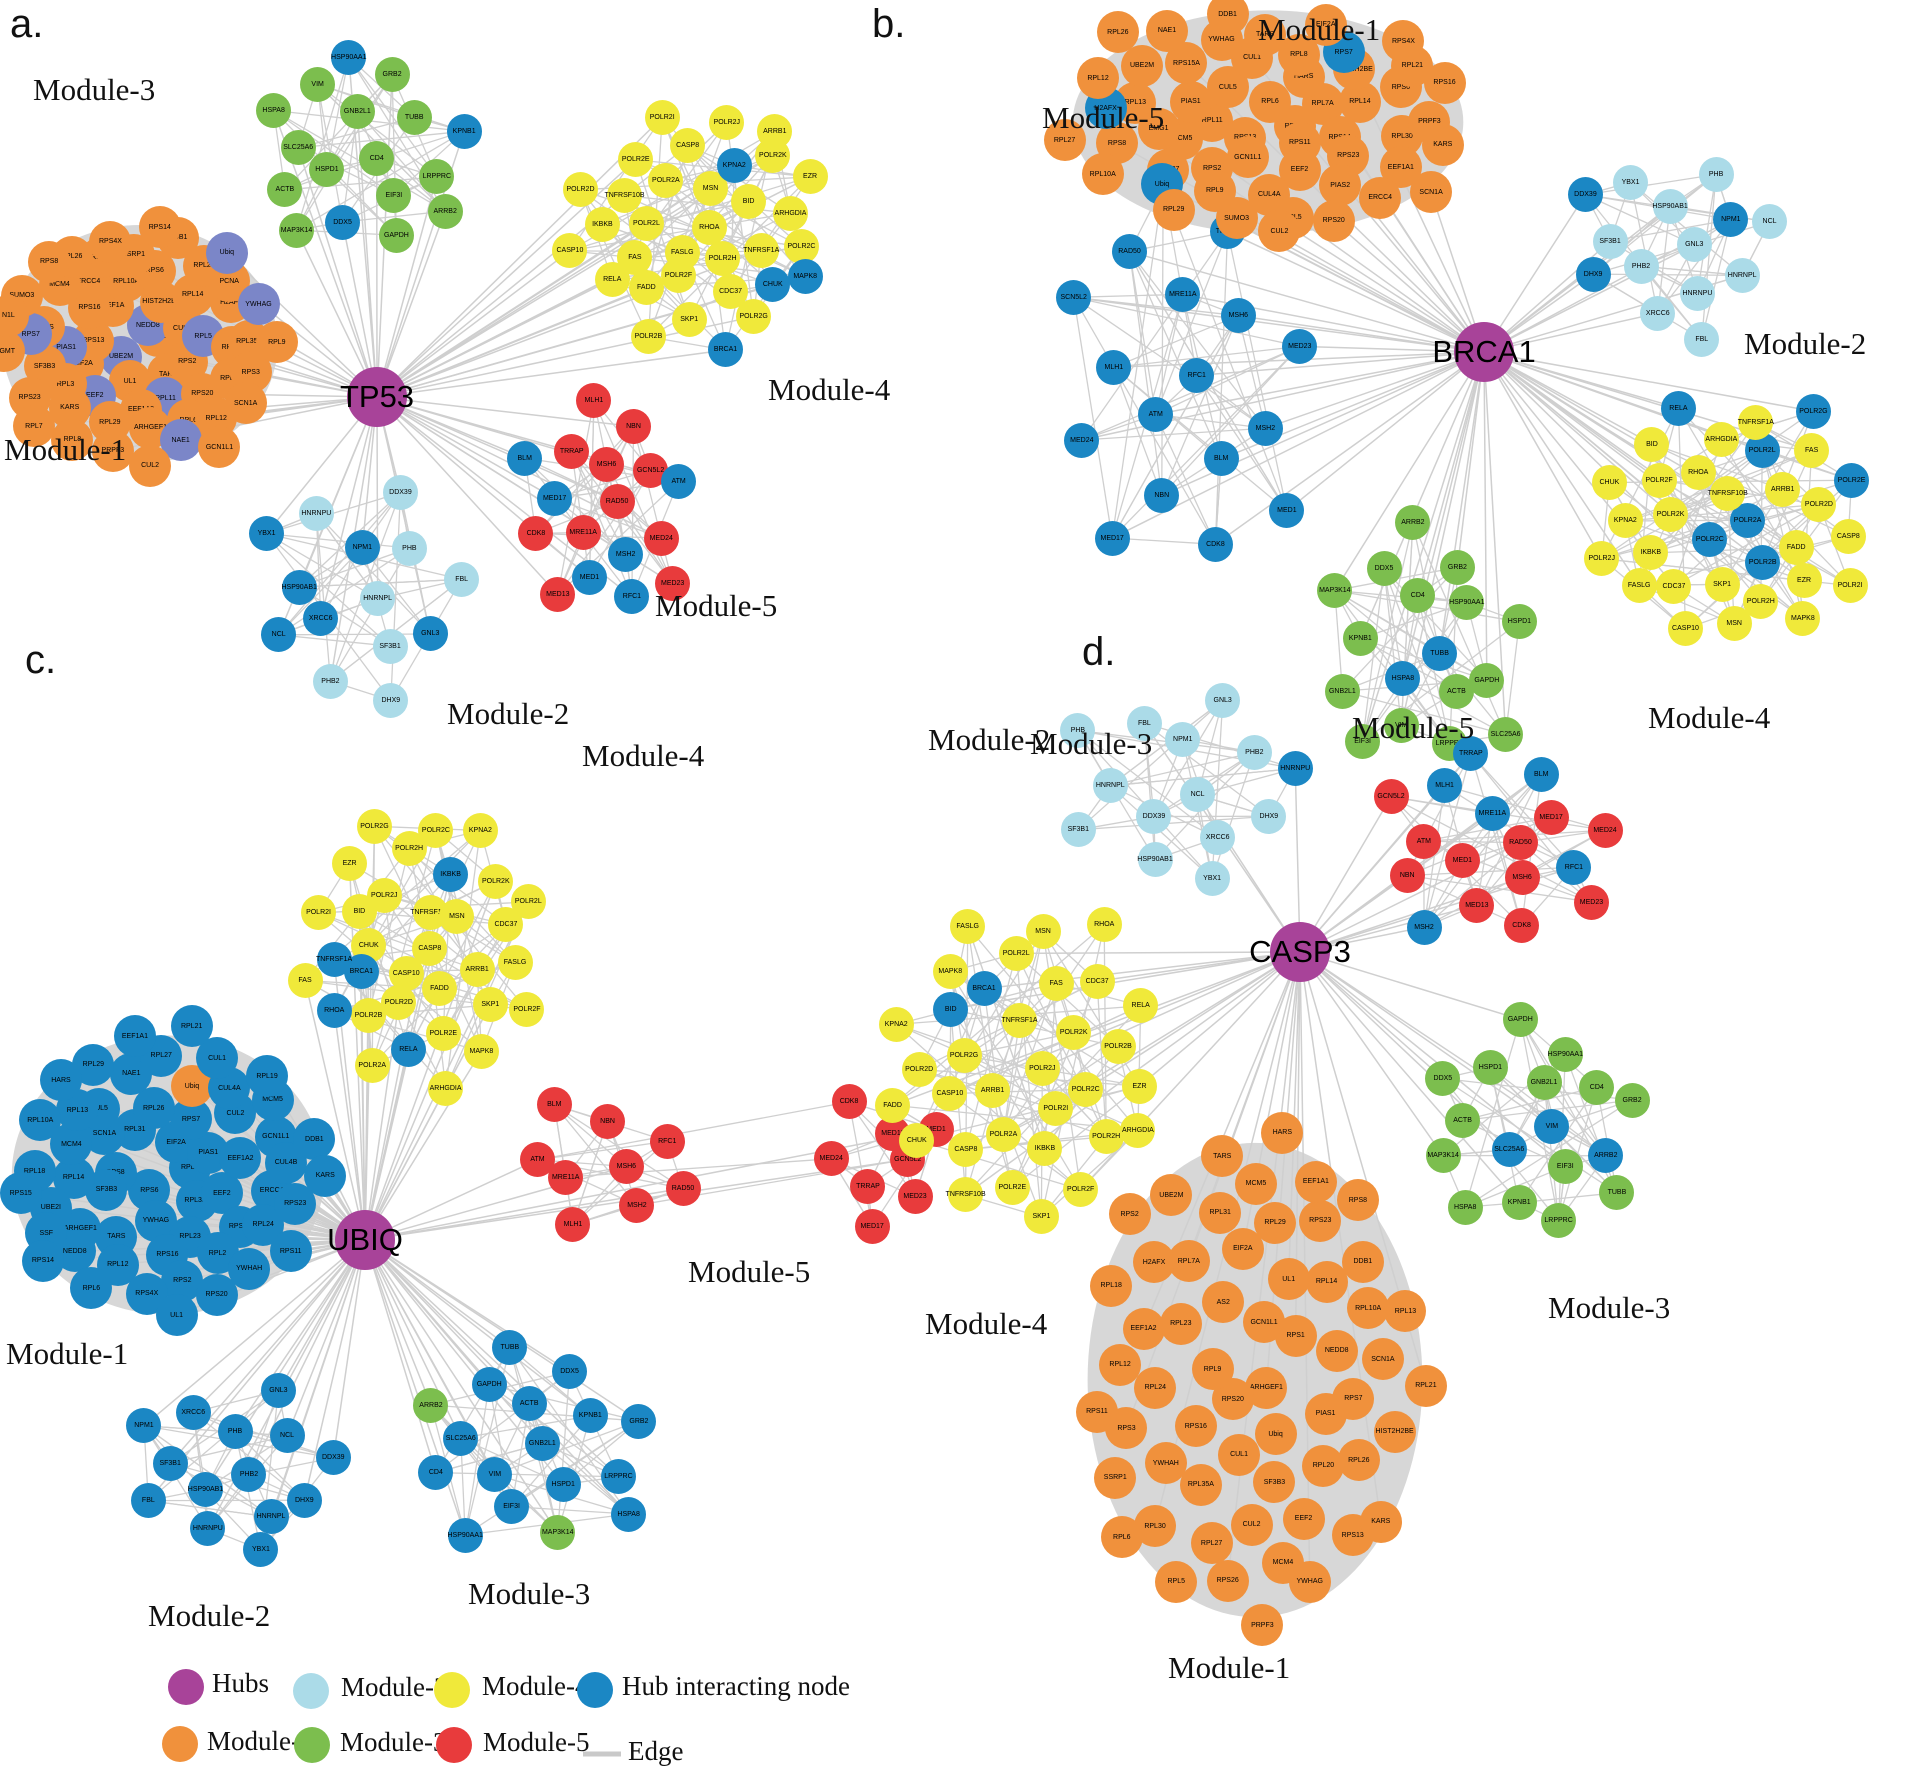 The width and height of the screenshot is (1923, 1775). What do you see at coordinates (527, 1010) in the screenshot?
I see `node-polr2f: POLR2F` at bounding box center [527, 1010].